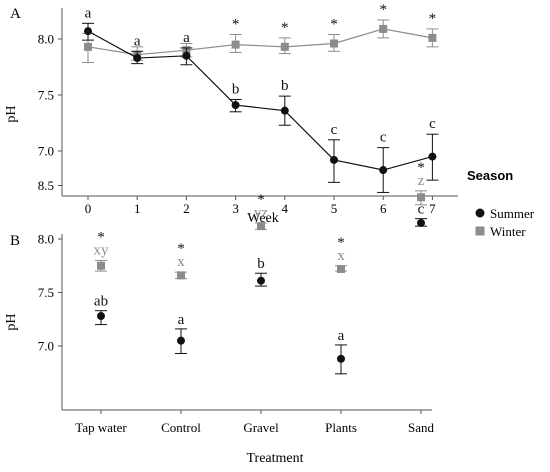 The image size is (550, 472). Describe the element at coordinates (46, 292) in the screenshot. I see `panel-b-y-tick-label: 7.5` at that location.